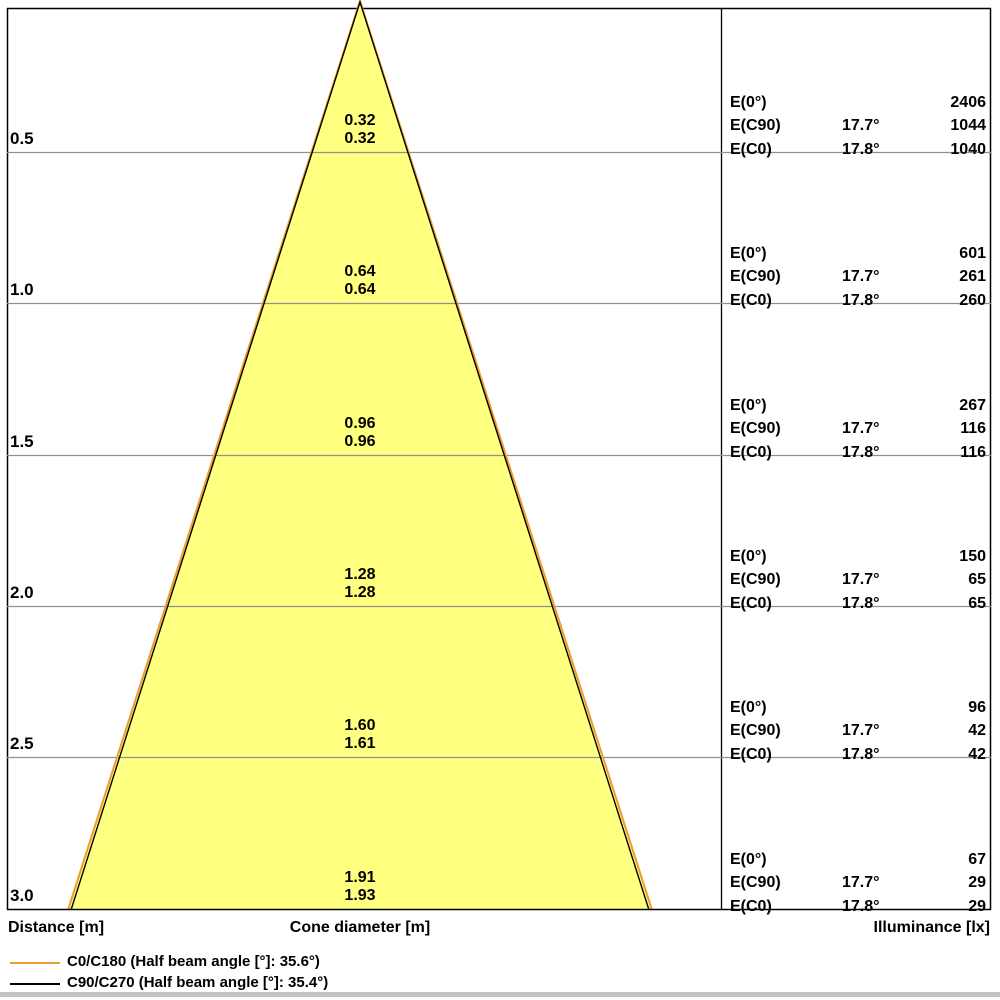 The image size is (1000, 1000). What do you see at coordinates (22, 441) in the screenshot?
I see `distance-label: 1.5` at bounding box center [22, 441].